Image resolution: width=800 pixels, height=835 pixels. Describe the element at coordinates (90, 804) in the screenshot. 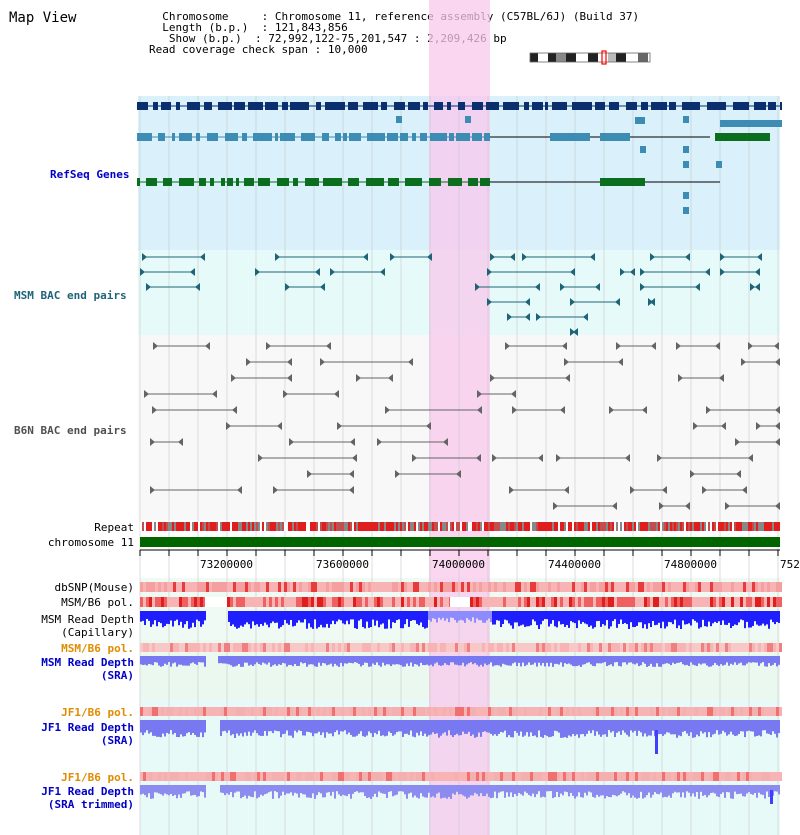

I see `track-label-jf1-depth-trim-2: (SRA trimmed)` at that location.